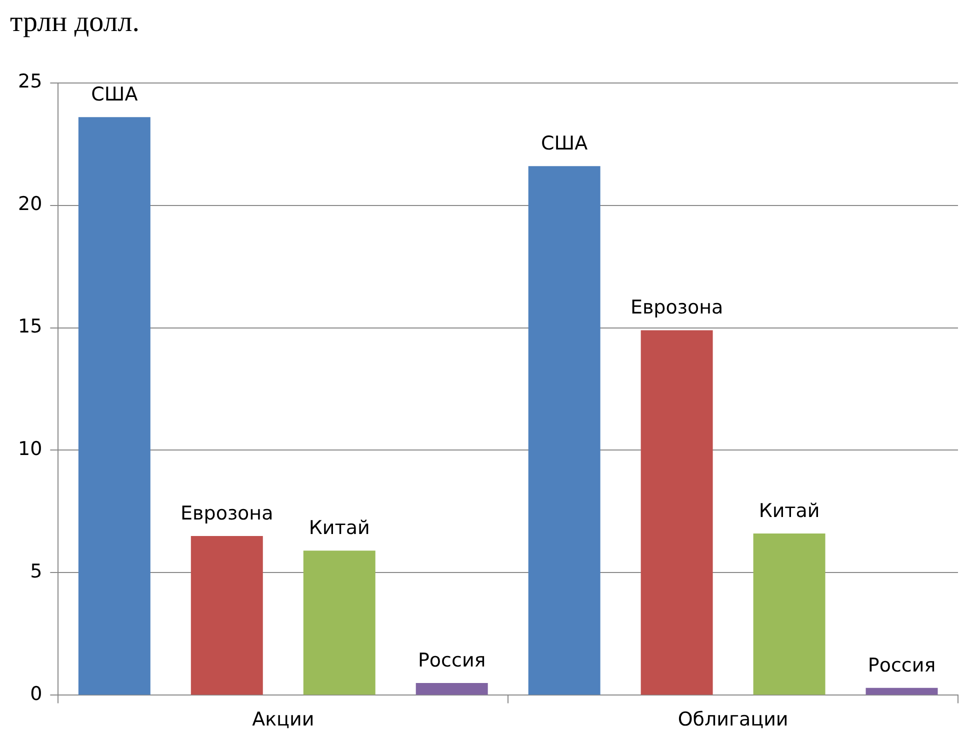  I want to click on text: Россия, so click(902, 665).